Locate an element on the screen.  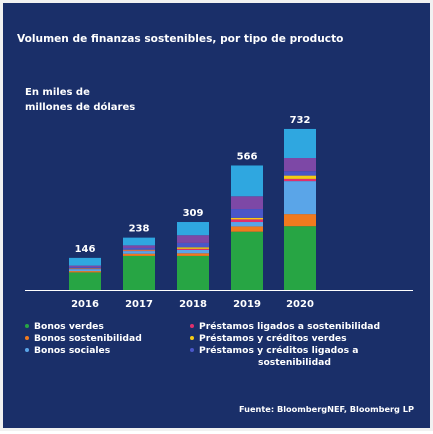
total-label-2017: 238 is located at coordinates (139, 229).